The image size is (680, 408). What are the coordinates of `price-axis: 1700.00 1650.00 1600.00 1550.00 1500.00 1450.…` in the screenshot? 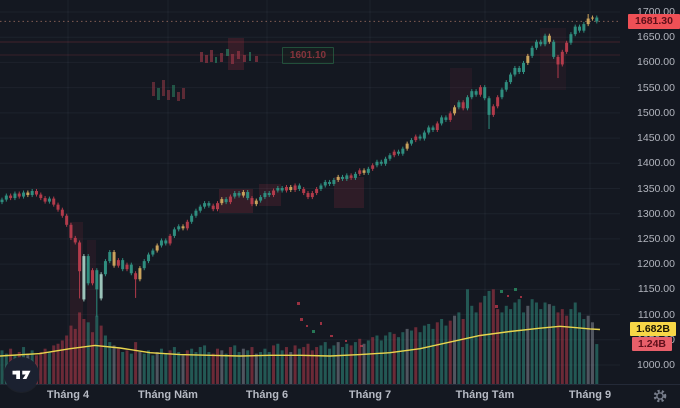 It's located at (650, 192).